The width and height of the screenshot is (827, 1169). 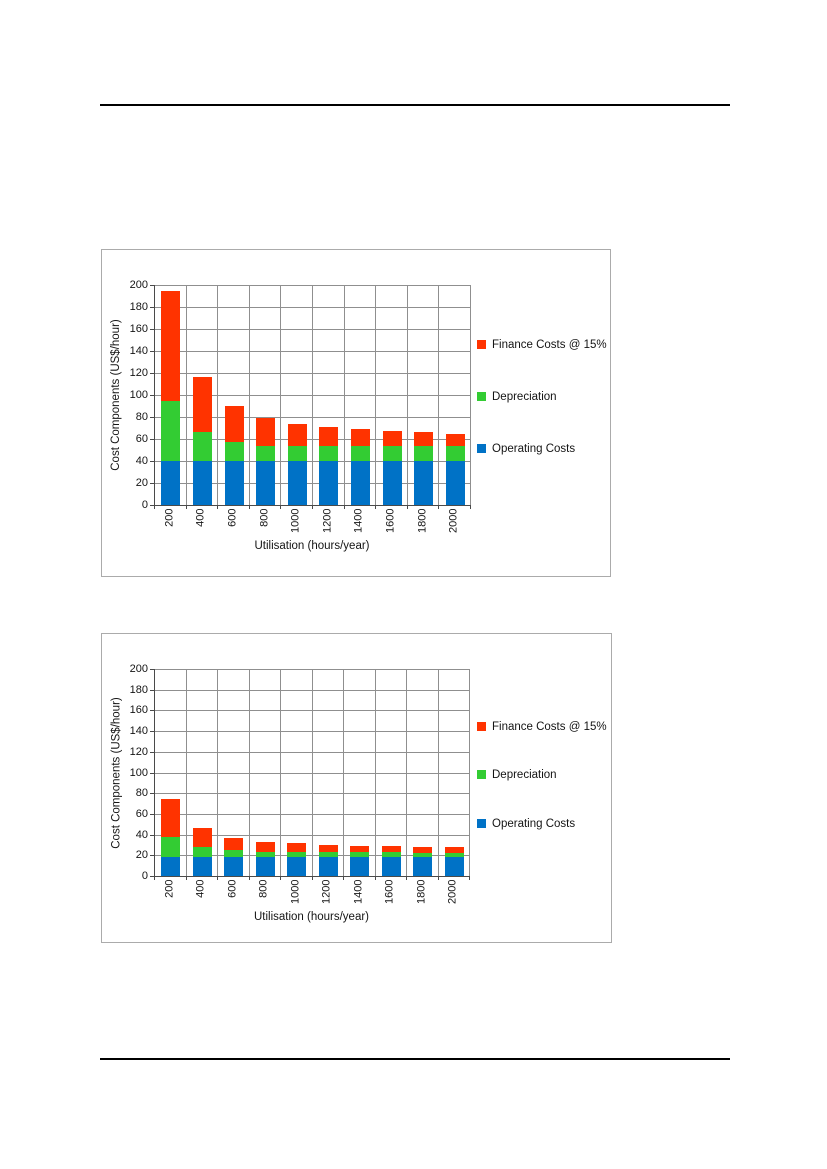 What do you see at coordinates (415, 105) in the screenshot?
I see `top-horizontal-rule` at bounding box center [415, 105].